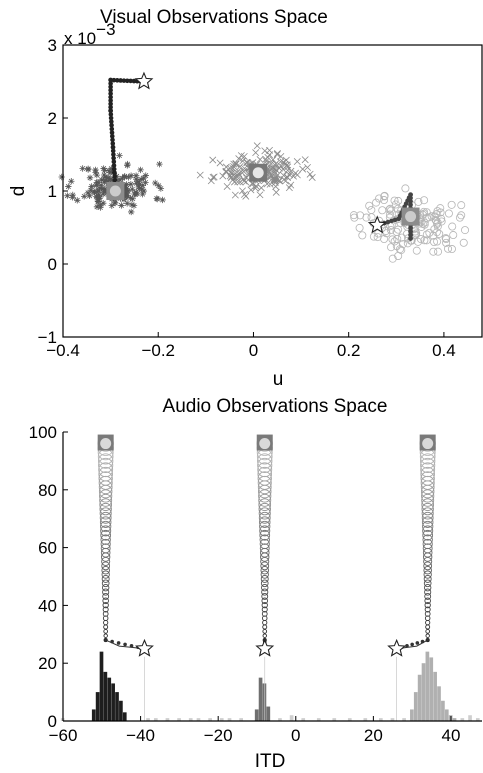 The width and height of the screenshot is (483, 773). What do you see at coordinates (451, 735) in the screenshot?
I see `audio-x-tick-label: 40` at bounding box center [451, 735].